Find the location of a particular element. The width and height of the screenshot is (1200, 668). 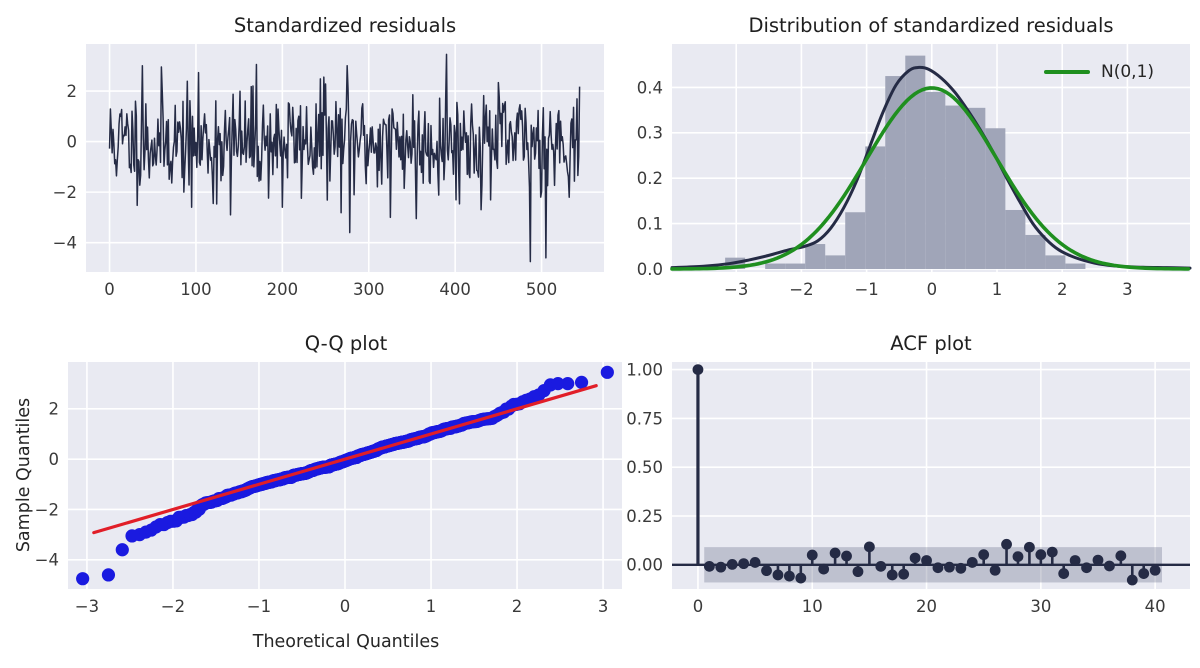

distribution-histogram-bars is located at coordinates (905, 162).